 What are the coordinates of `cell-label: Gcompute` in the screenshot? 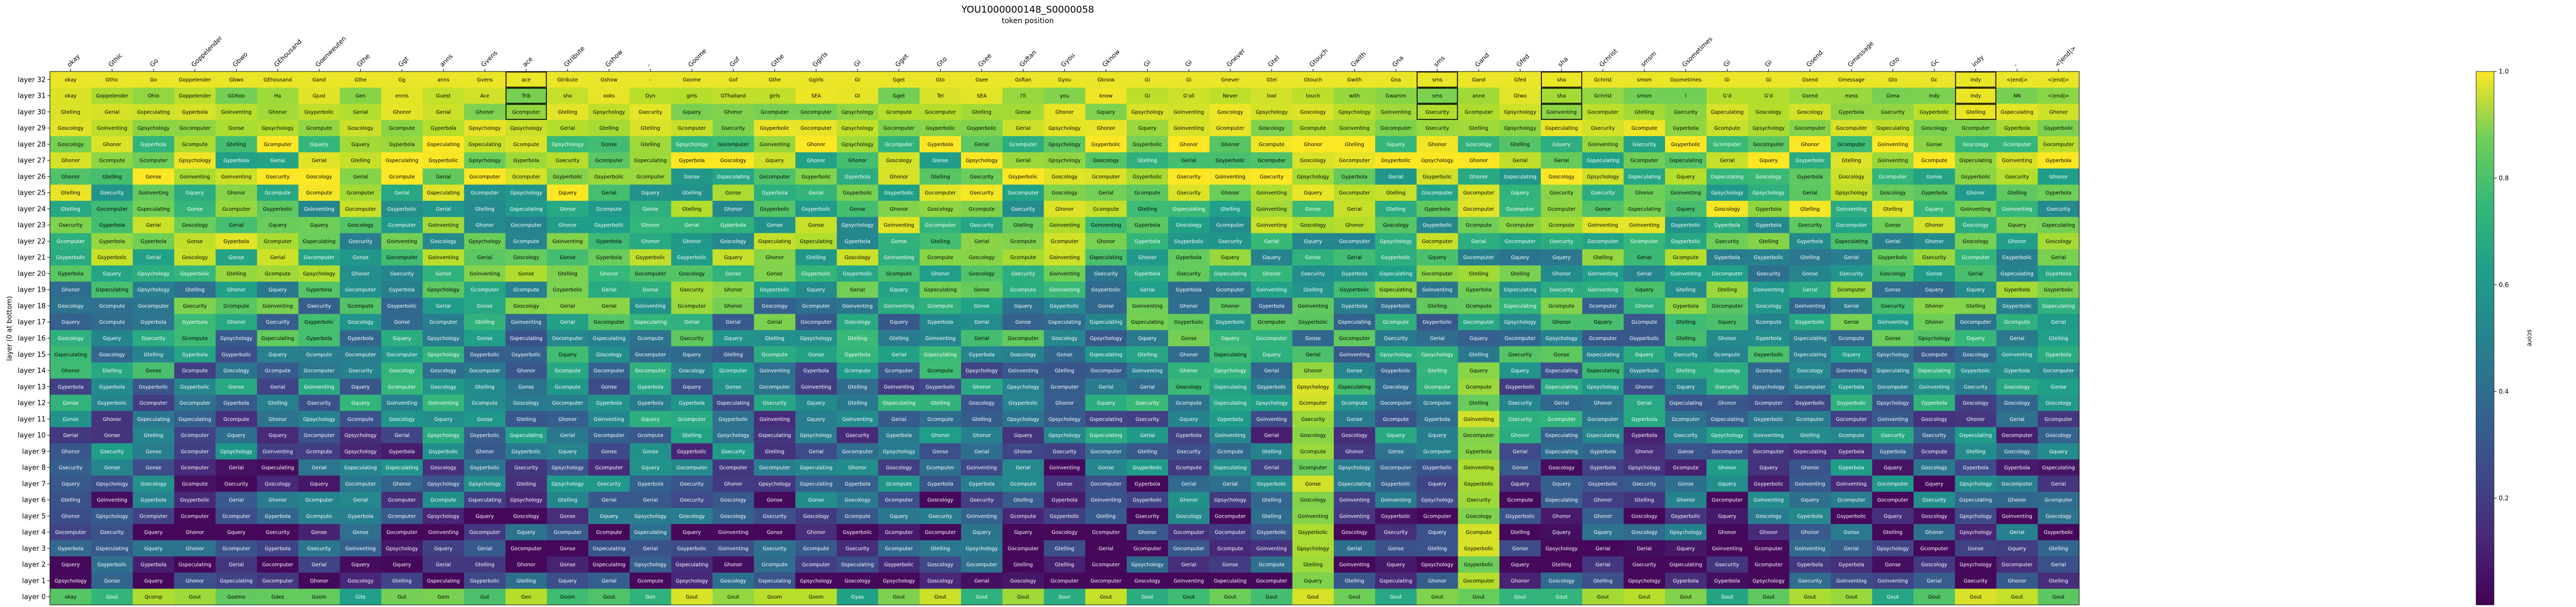 It's located at (899, 274).